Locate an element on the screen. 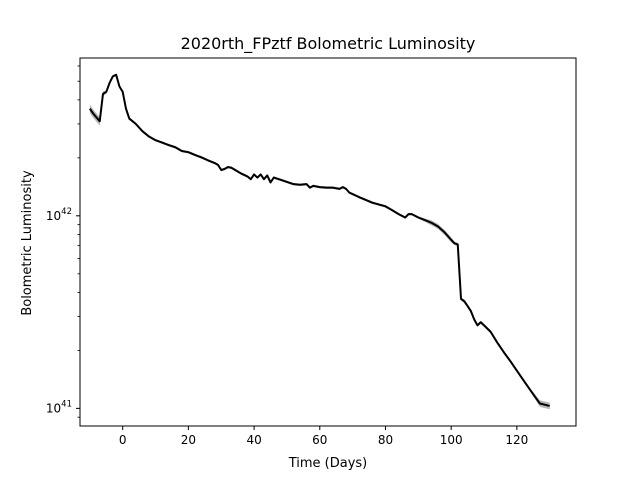 Image resolution: width=640 pixels, height=480 pixels. chart-title: 2020rth_FPztf Bolometric Luminosity is located at coordinates (328, 44).